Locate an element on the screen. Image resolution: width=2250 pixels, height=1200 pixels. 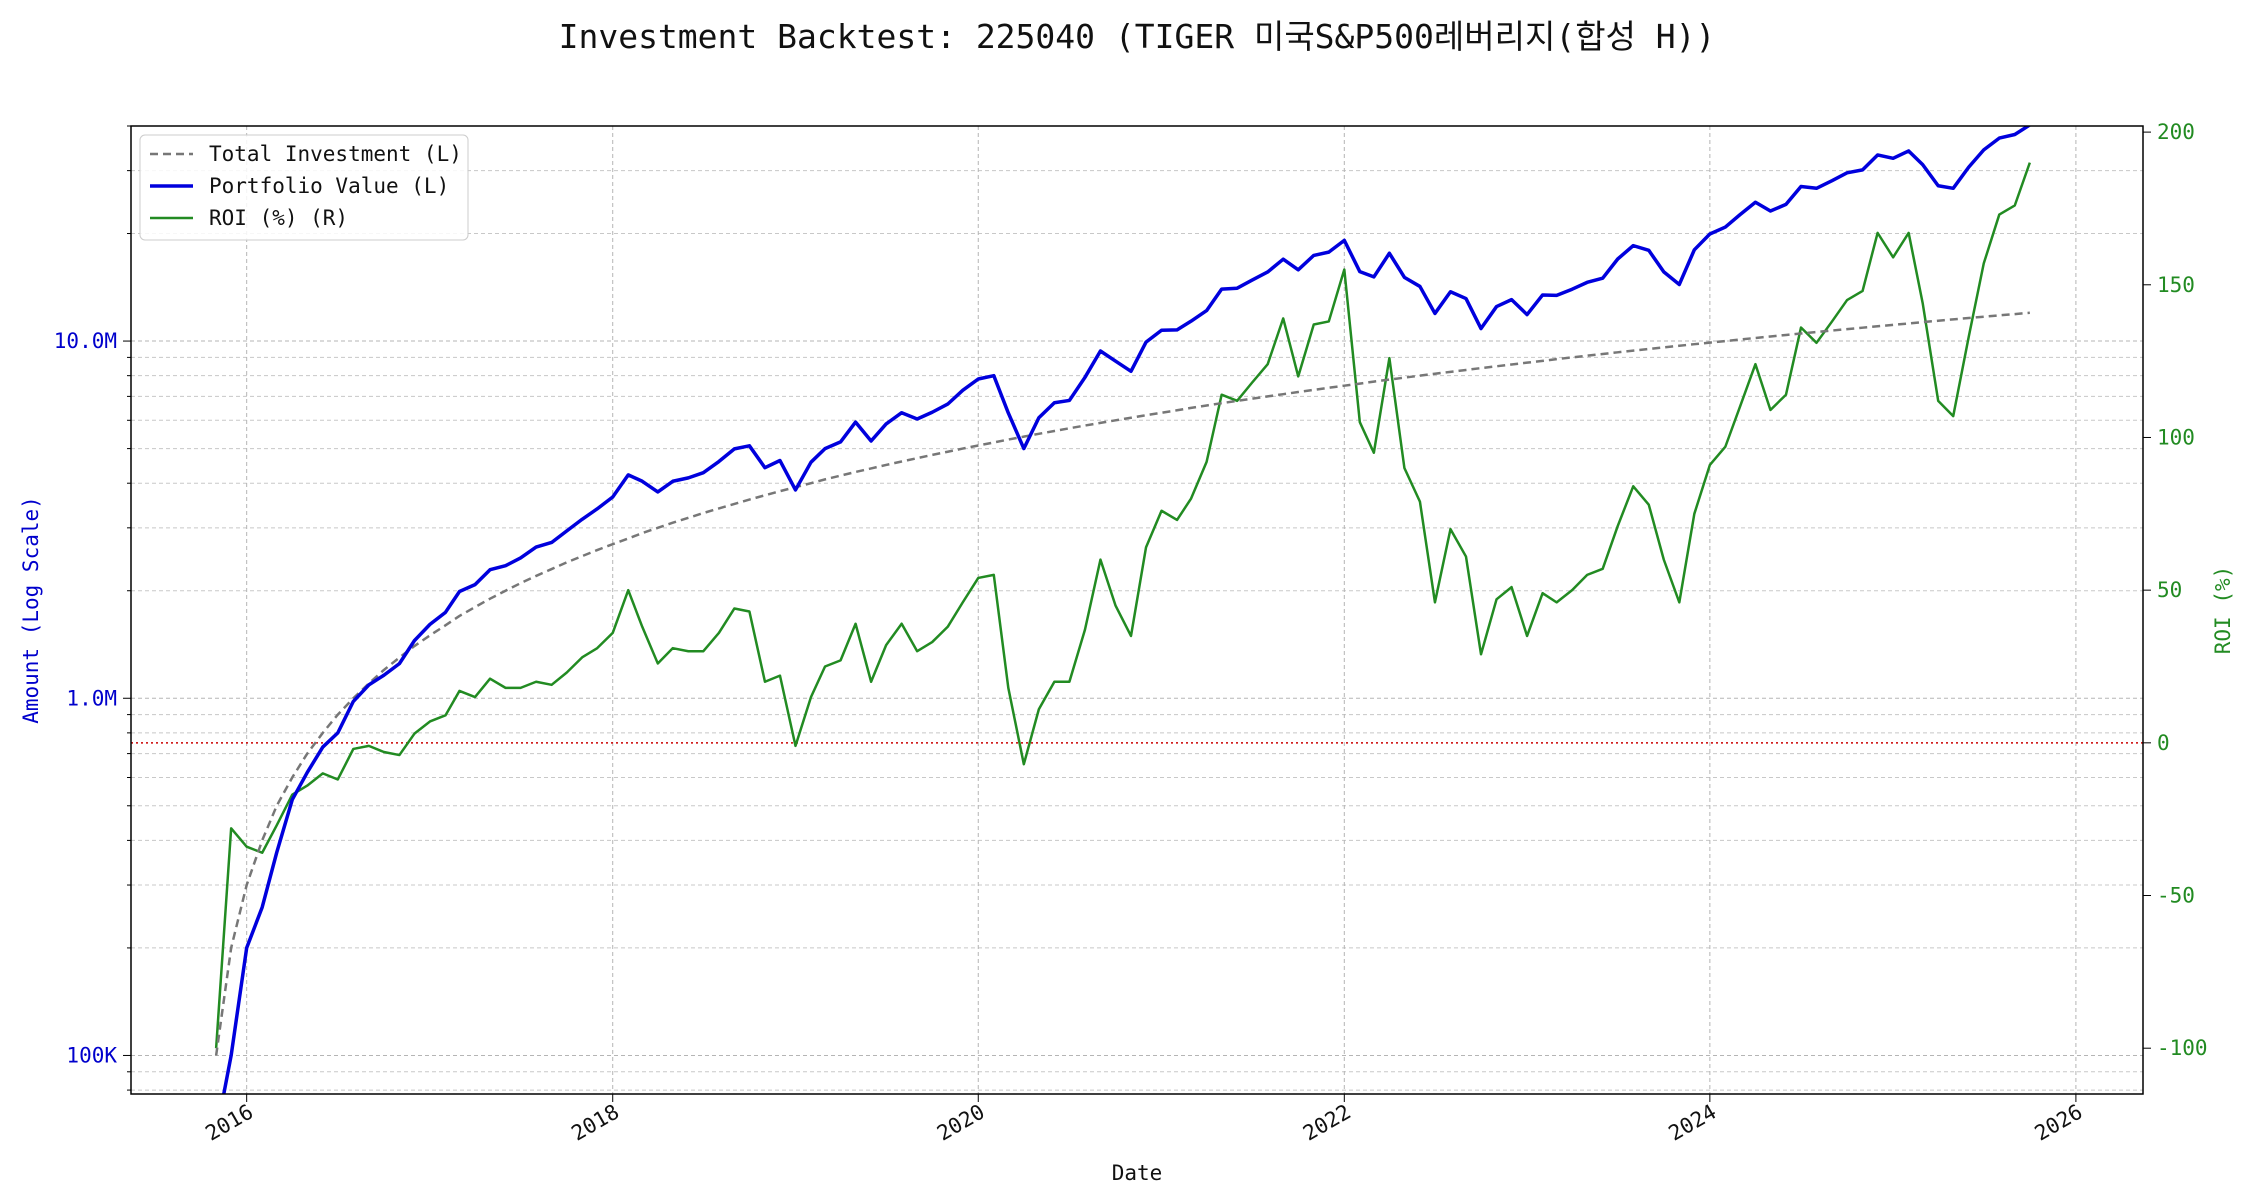
left-tick-label: 1.0M is located at coordinates (91, 698).